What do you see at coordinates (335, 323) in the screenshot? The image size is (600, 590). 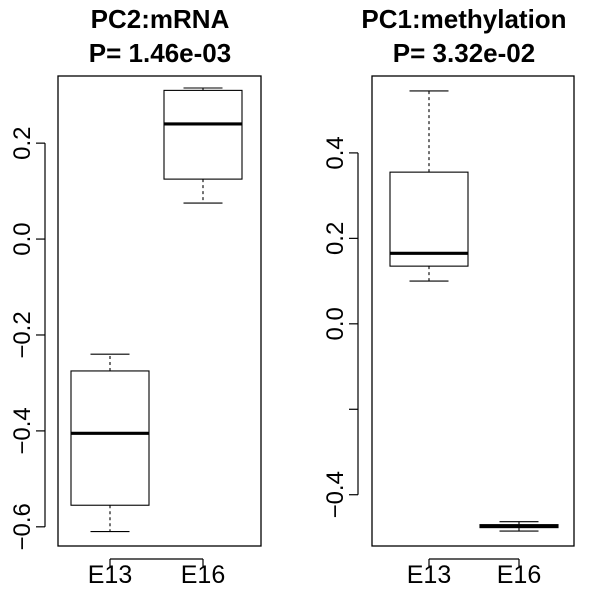 I see `panel2-y-tick-label: 0.0` at bounding box center [335, 323].